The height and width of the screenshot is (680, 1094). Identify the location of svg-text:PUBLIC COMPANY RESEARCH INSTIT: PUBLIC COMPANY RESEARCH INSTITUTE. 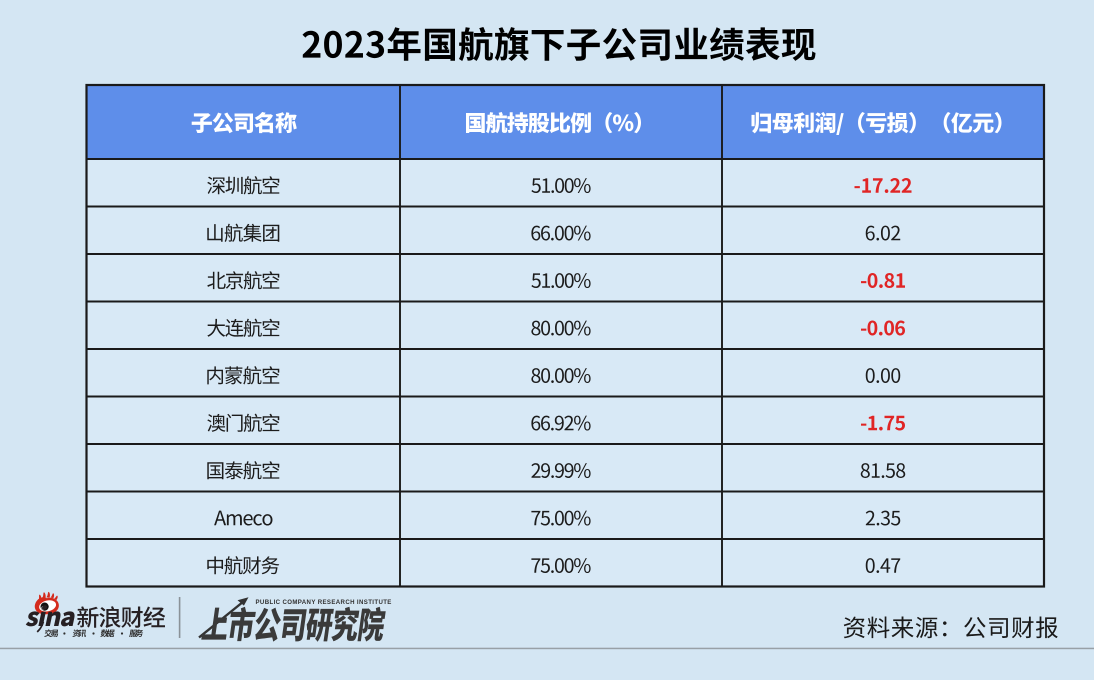
(324, 602).